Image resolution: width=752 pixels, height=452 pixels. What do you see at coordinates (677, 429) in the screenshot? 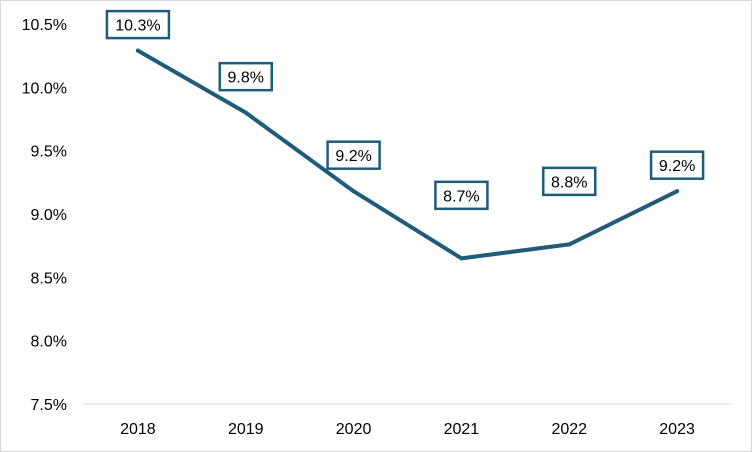
I see `x-tick-label: 2023` at bounding box center [677, 429].